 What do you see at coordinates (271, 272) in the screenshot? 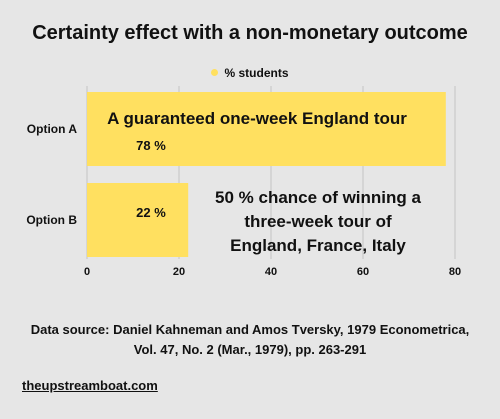
I see `x-tick-label: 40` at bounding box center [271, 272].